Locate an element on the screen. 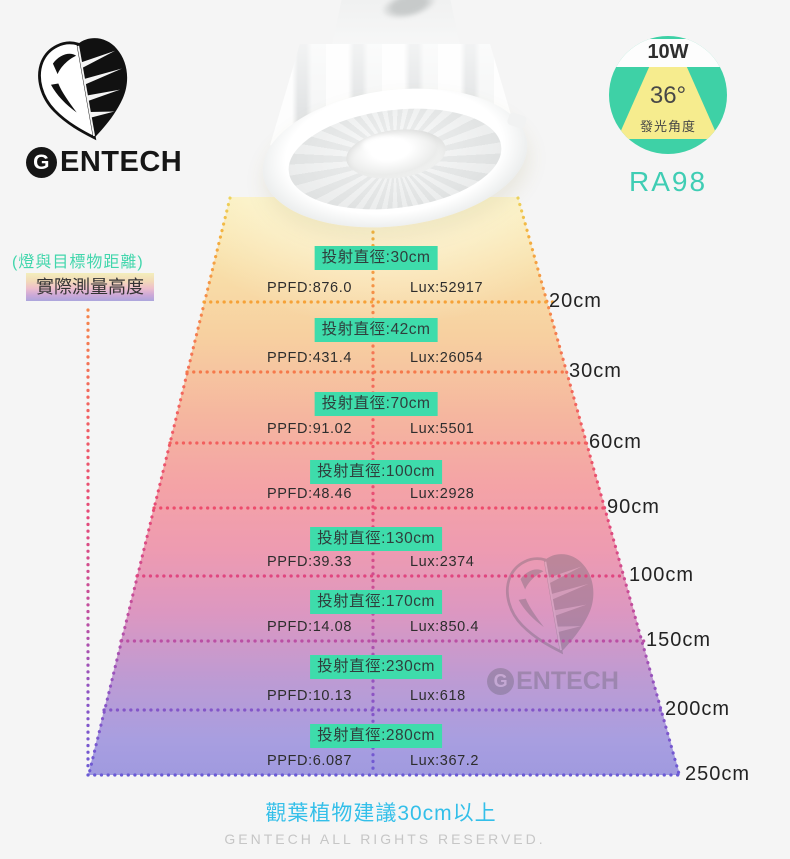  brand-logo-rest: ENTECH is located at coordinates (121, 162).